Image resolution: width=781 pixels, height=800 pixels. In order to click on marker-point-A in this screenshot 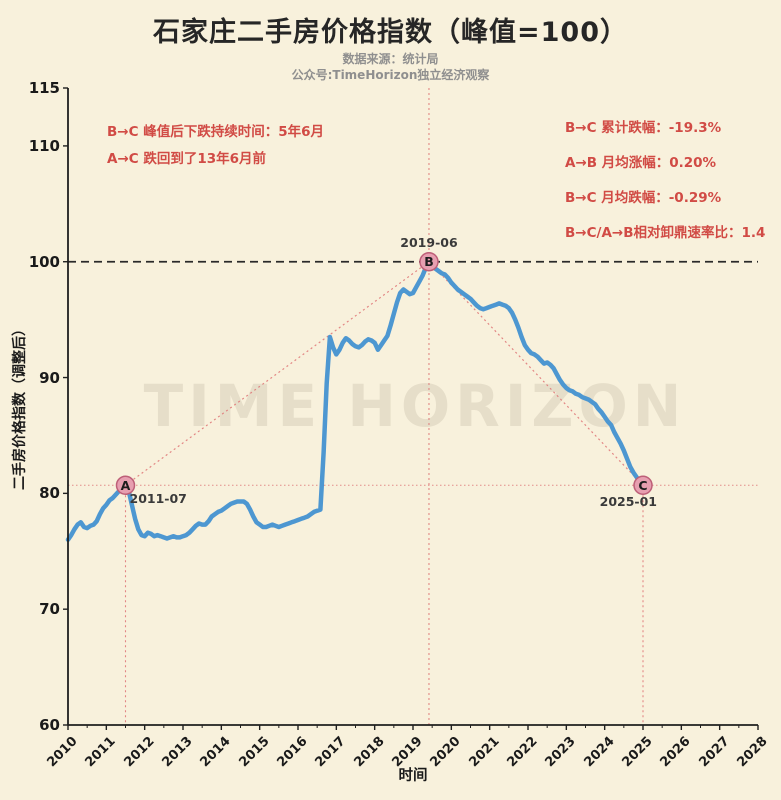, I will do `click(125, 485)`.